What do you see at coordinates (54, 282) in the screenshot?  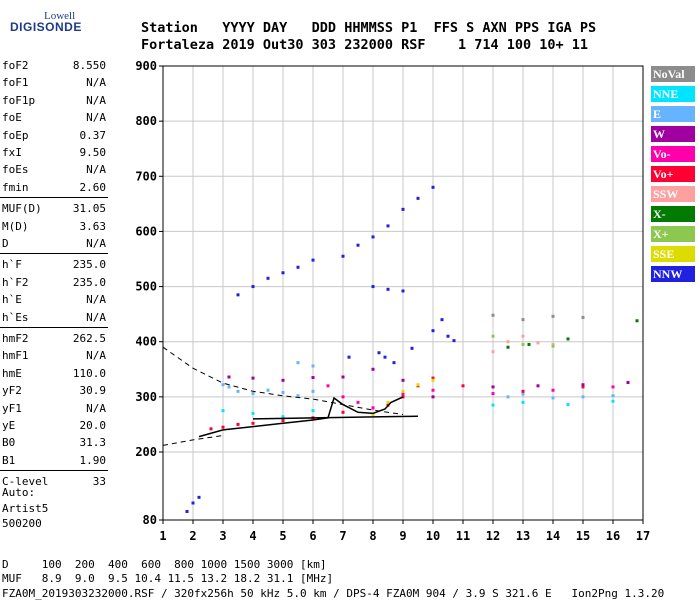 I see `param-row: h`F2 235.0` at bounding box center [54, 282].